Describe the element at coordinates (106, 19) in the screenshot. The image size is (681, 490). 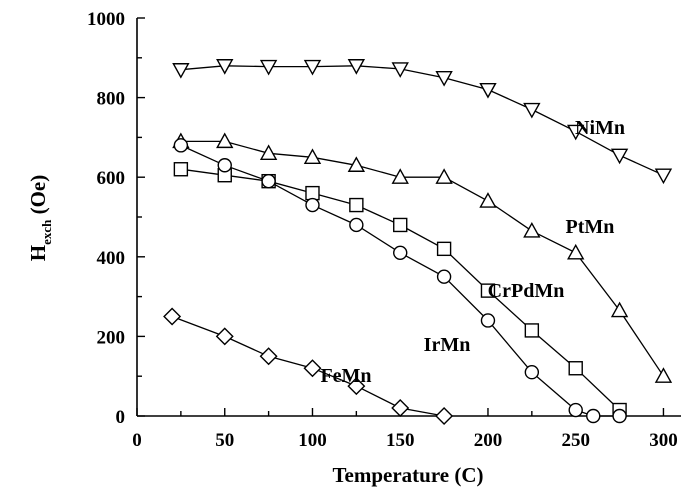
I see `y-tick-label: 1000` at that location.